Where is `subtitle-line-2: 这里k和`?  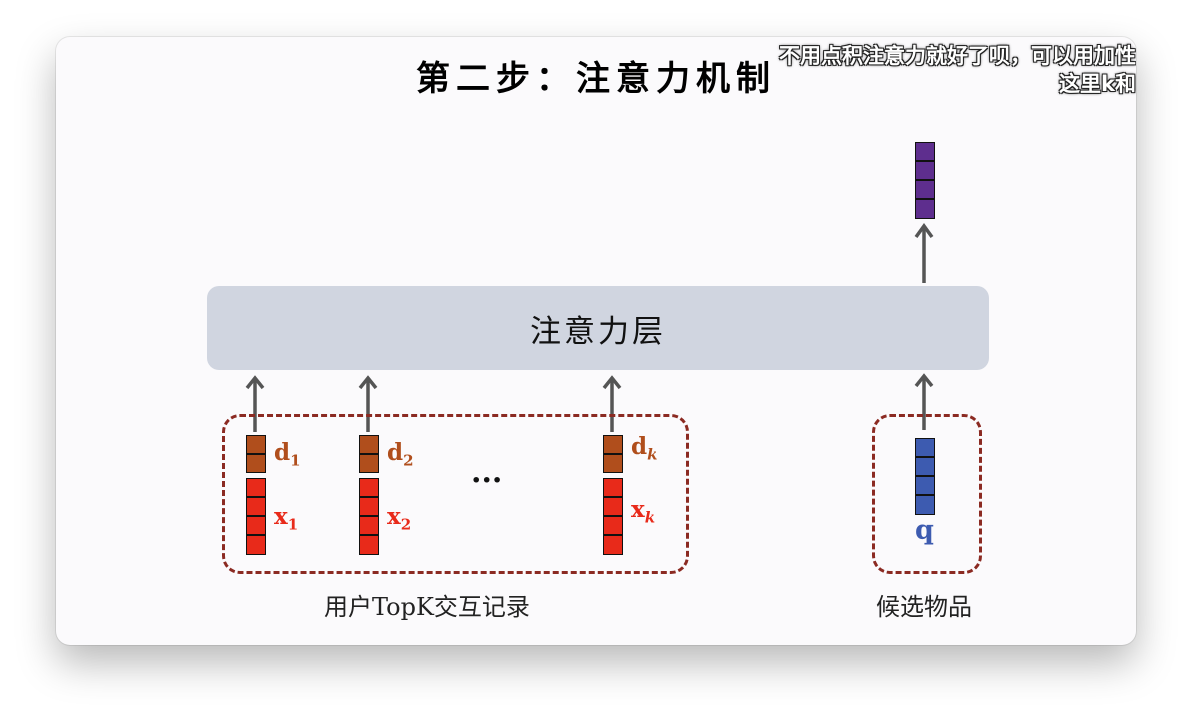
subtitle-line-2: 这里k和 is located at coordinates (1097, 84).